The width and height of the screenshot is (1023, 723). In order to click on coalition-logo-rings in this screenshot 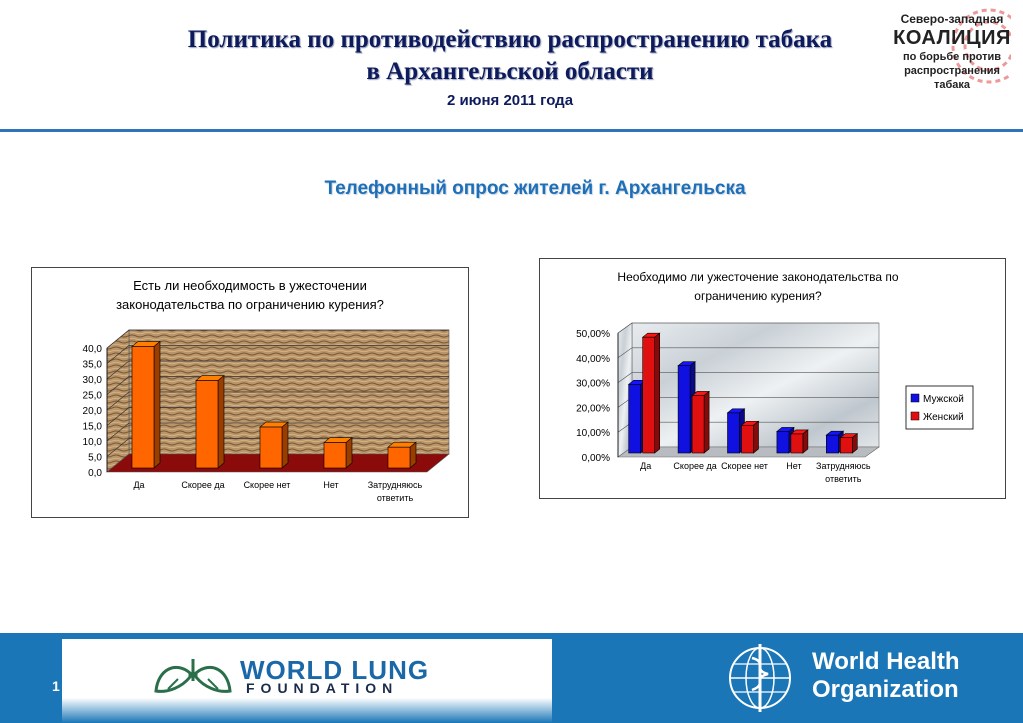, I will do `click(981, 46)`.